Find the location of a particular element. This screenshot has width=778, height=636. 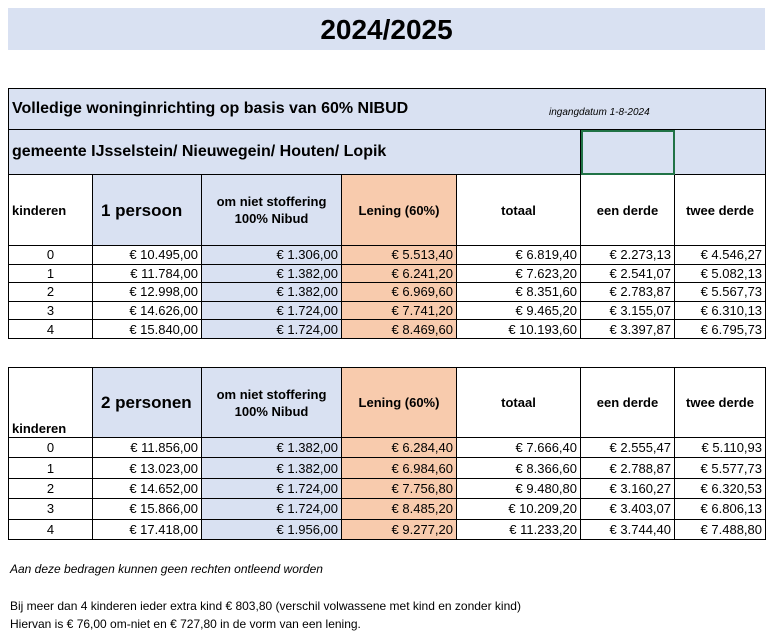

cell-twee-derde: € 5.577,73 is located at coordinates (720, 468).